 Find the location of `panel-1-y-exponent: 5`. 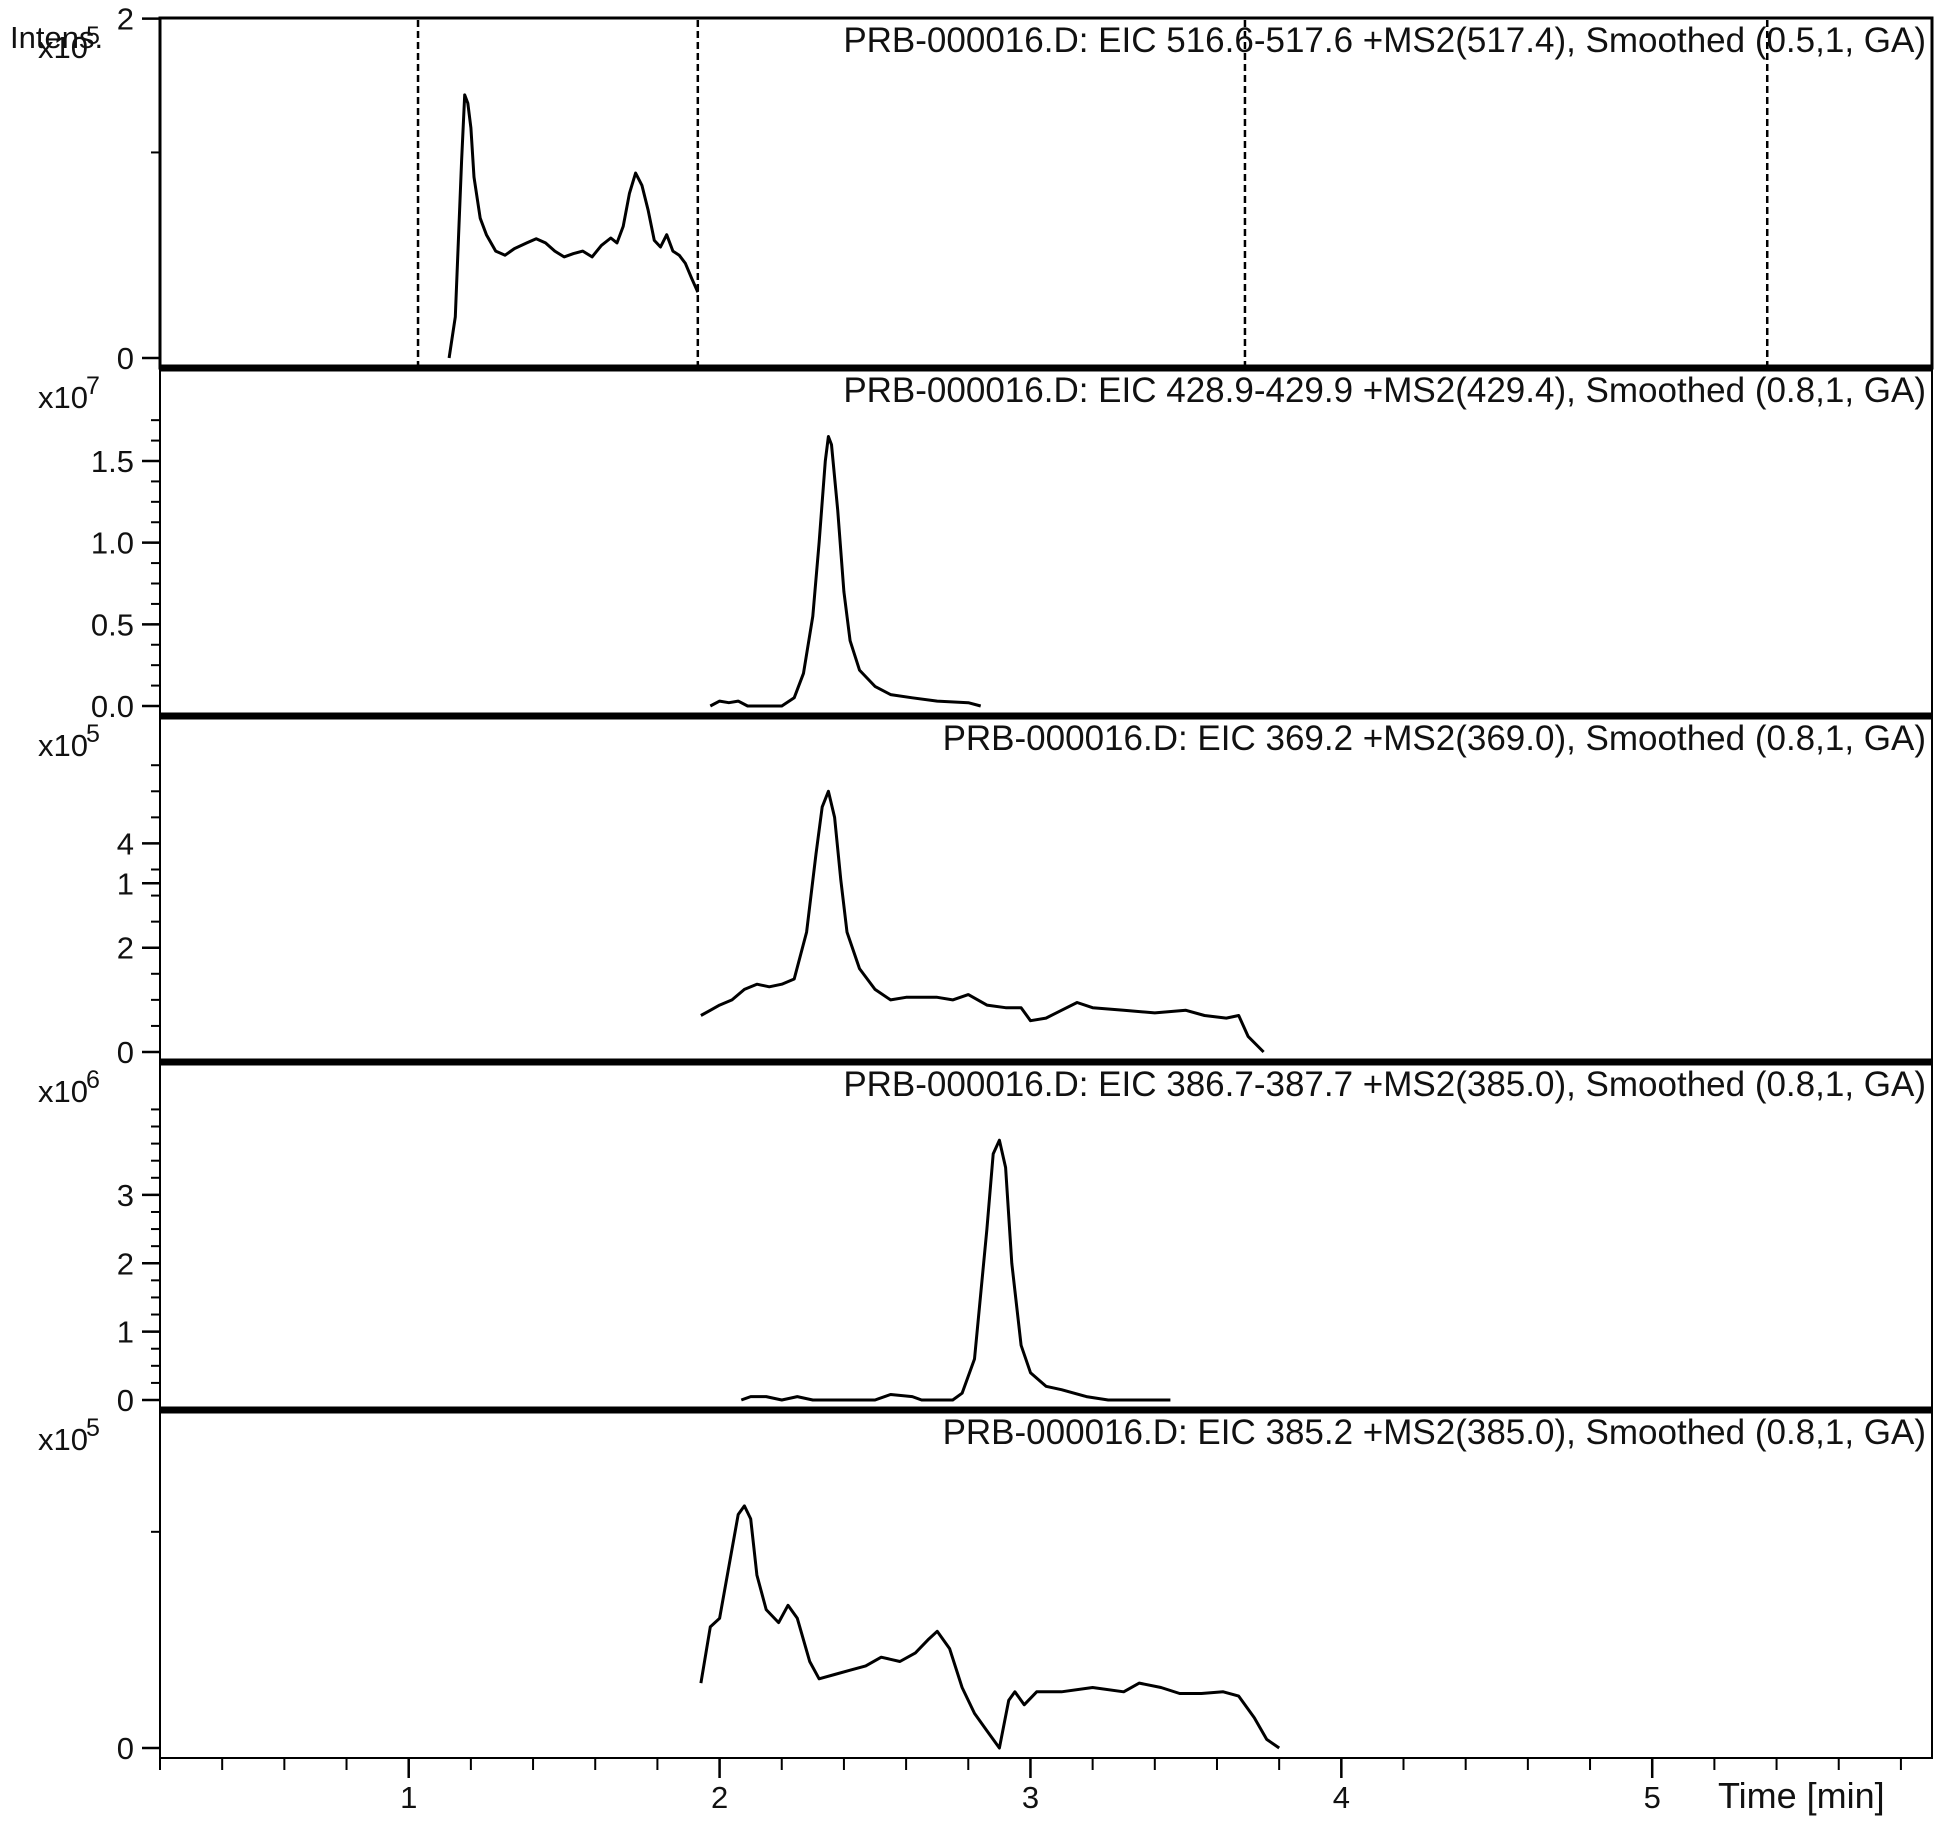

panel-1-y-exponent: 5 is located at coordinates (93, 36).